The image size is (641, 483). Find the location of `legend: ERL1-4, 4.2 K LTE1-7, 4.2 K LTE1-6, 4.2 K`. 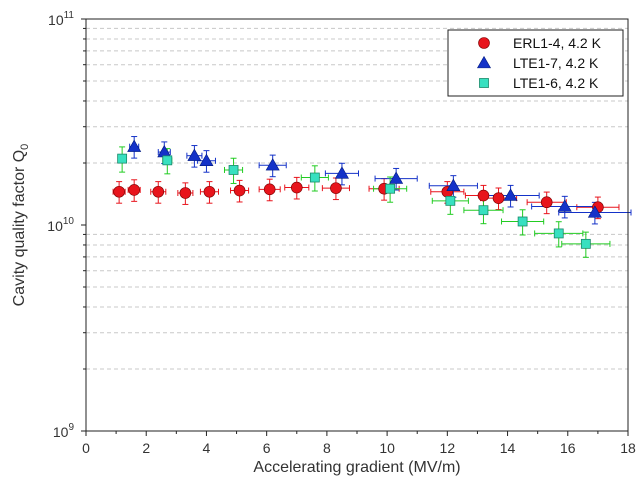

legend: ERL1-4, 4.2 K LTE1-7, 4.2 K LTE1-6, 4.2 K is located at coordinates (535, 63).